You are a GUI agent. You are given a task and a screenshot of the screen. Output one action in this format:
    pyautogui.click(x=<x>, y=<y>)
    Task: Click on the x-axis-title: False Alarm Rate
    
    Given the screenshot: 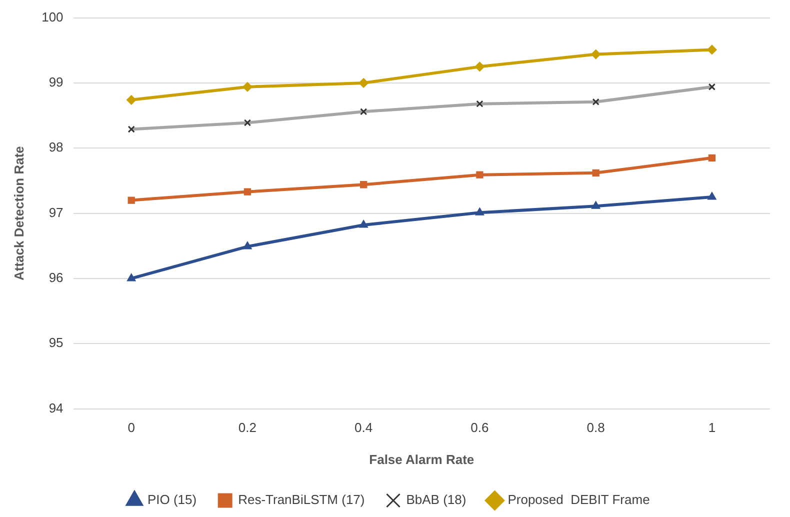 What is the action you would take?
    pyautogui.click(x=421, y=459)
    